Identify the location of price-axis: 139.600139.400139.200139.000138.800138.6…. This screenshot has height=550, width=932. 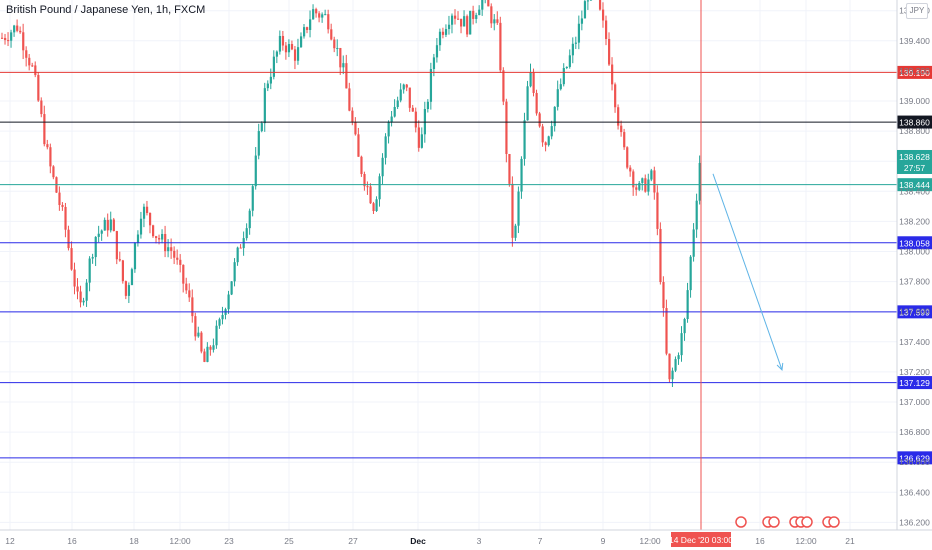
(914, 265).